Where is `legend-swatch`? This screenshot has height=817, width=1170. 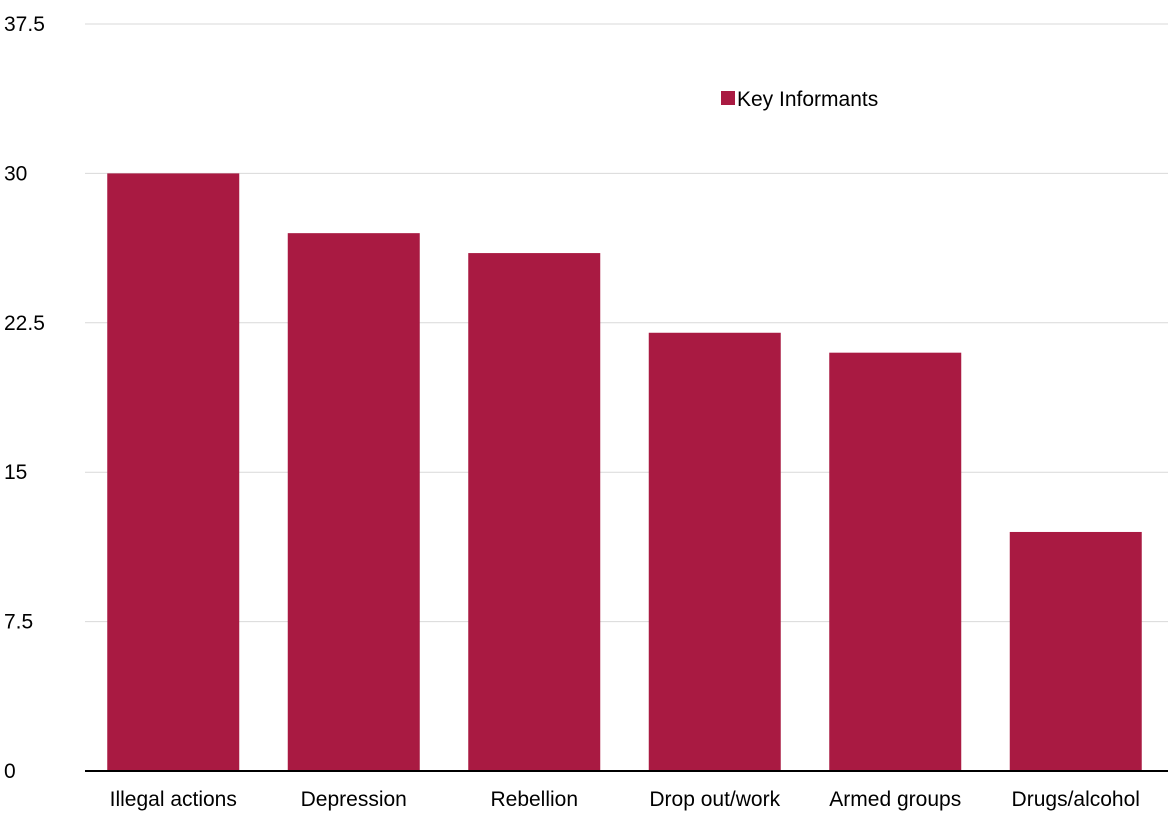
legend-swatch is located at coordinates (728, 98).